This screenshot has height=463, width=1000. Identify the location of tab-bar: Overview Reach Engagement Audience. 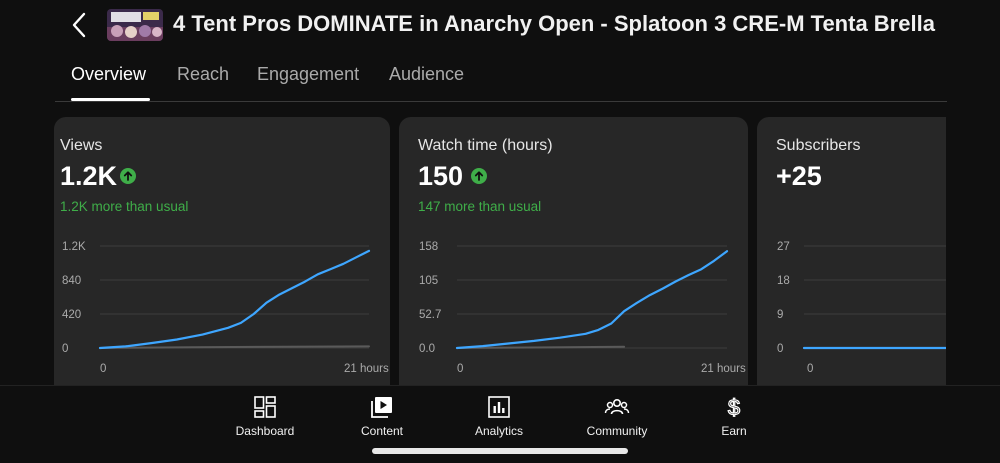
(501, 81).